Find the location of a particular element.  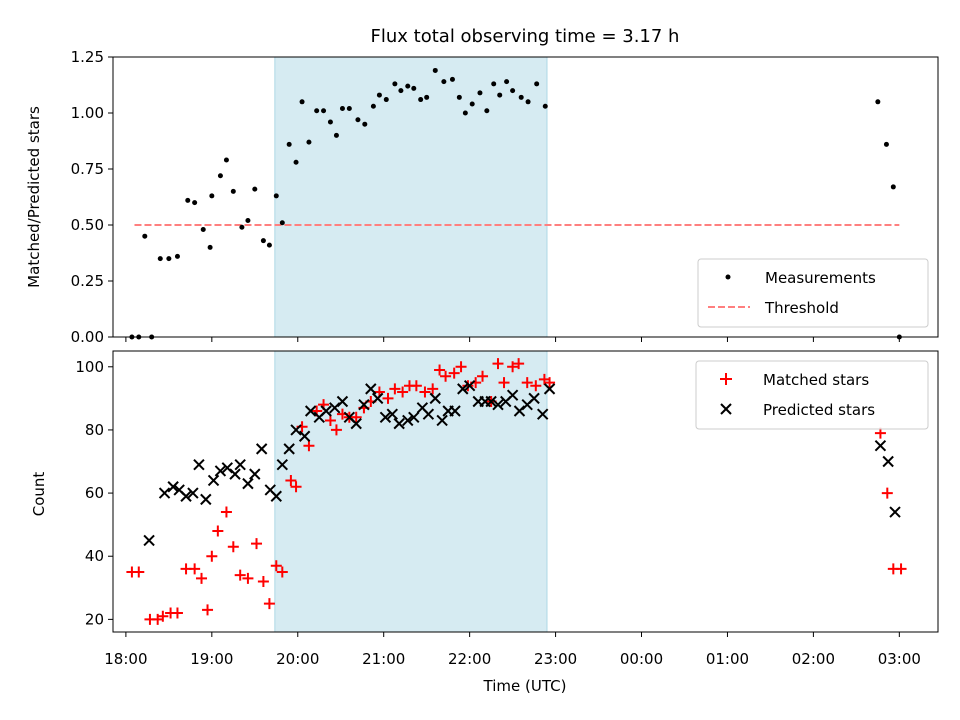

y-tick-label: 1.00 is located at coordinates (87, 113).